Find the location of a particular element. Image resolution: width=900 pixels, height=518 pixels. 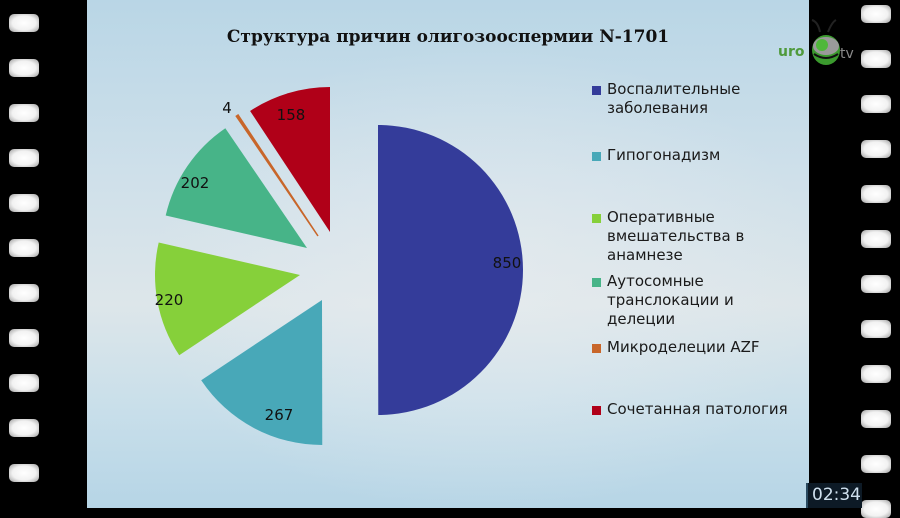

legend-item-autosomal: Аутосомные транслокации и делеции is located at coordinates (674, 300).